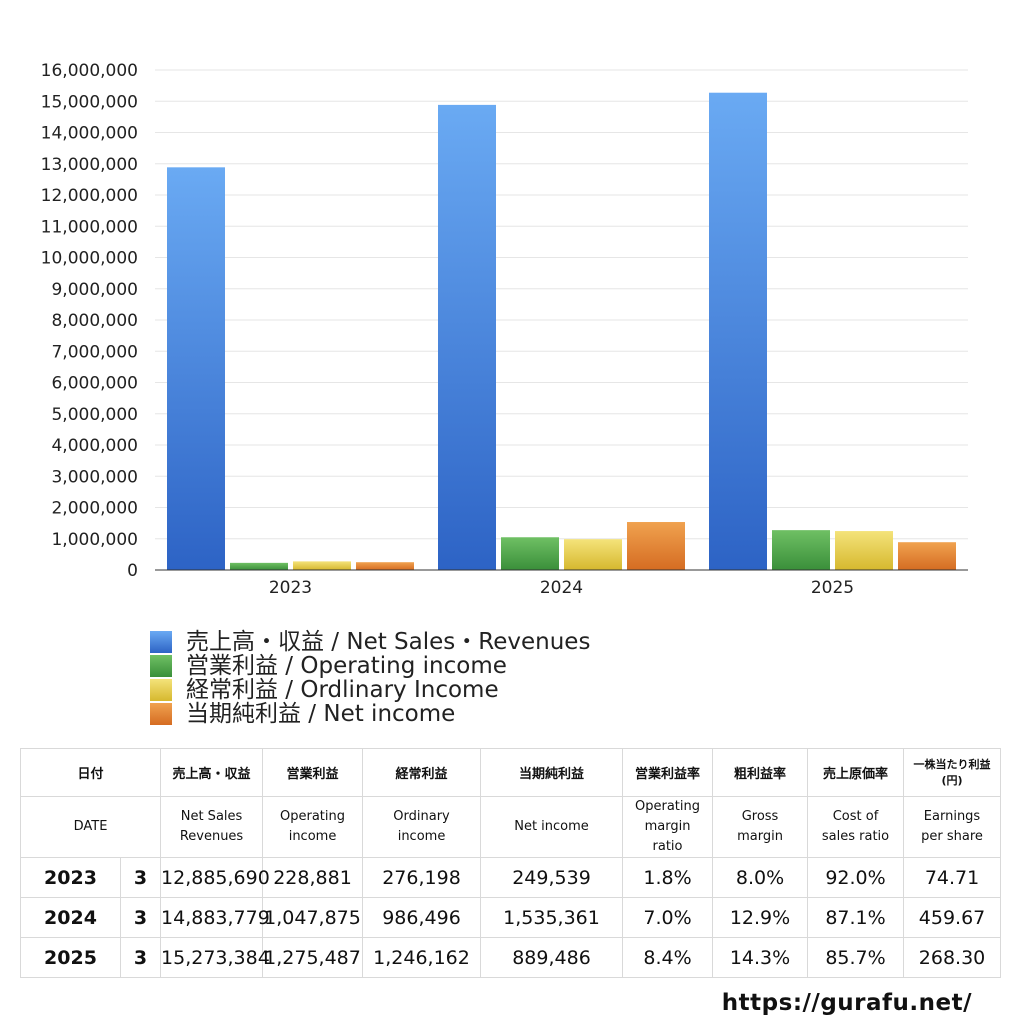 This screenshot has width=1024, height=1024. What do you see at coordinates (215, 917) in the screenshot?
I see `cell-net-sales: 14,883,779` at bounding box center [215, 917].